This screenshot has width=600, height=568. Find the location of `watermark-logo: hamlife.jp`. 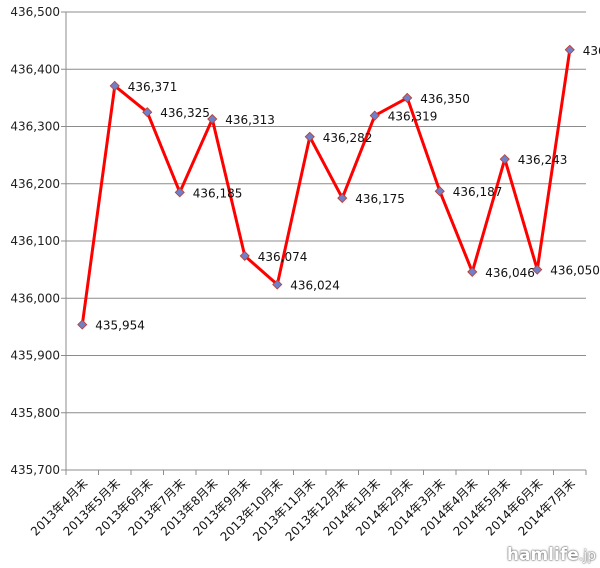

watermark-logo: hamlife.jp is located at coordinates (551, 555).